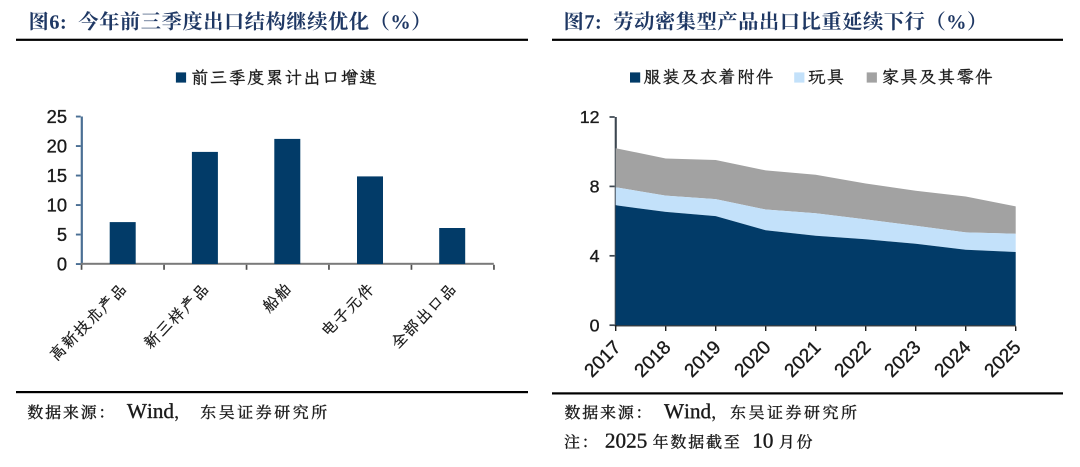 This screenshot has width=1080, height=467. Describe the element at coordinates (57, 146) in the screenshot. I see `svg-text: 20` at that location.